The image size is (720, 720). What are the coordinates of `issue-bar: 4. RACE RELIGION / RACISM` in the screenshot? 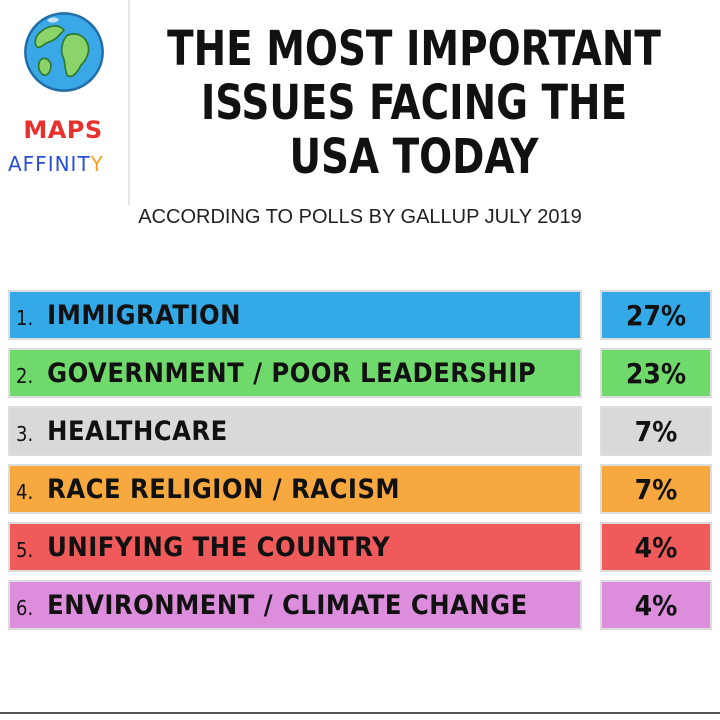 It's located at (295, 489).